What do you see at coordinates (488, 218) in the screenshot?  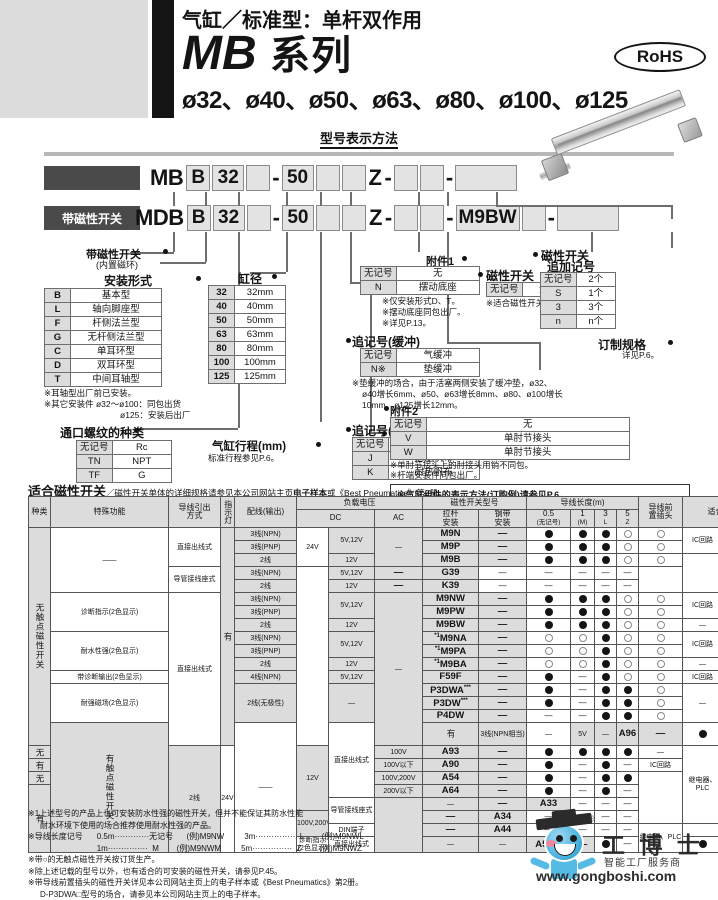 I see `code-switch-model: M9BW` at bounding box center [488, 218].